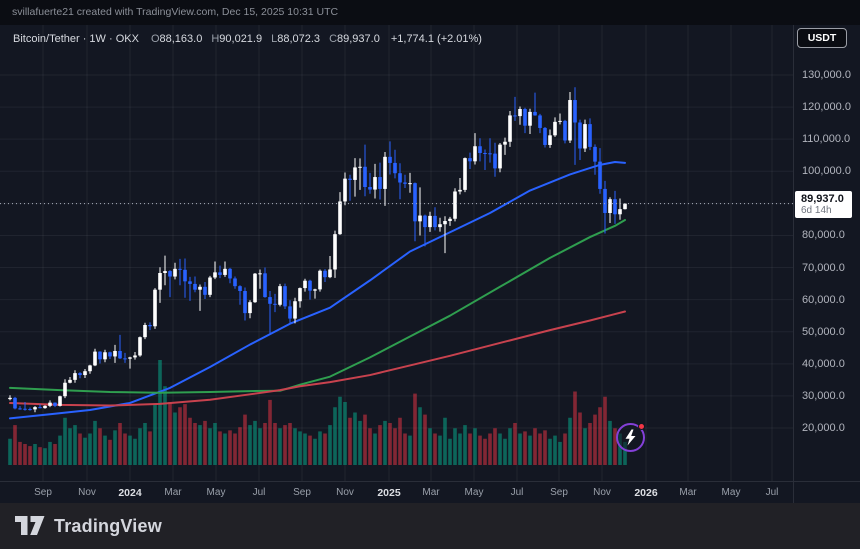 The width and height of the screenshot is (860, 549). What do you see at coordinates (822, 199) in the screenshot?
I see `last-price-value: 89,937.0` at bounding box center [822, 199].